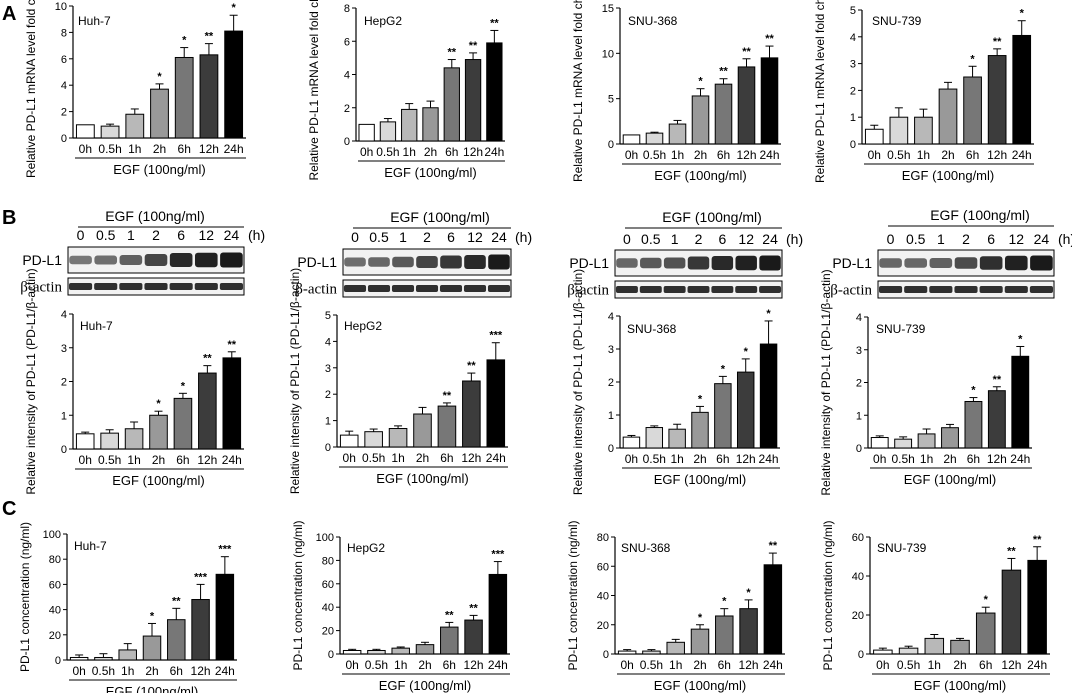  Describe the element at coordinates (55, 585) in the screenshot. I see `y-tick-label: 60` at that location.